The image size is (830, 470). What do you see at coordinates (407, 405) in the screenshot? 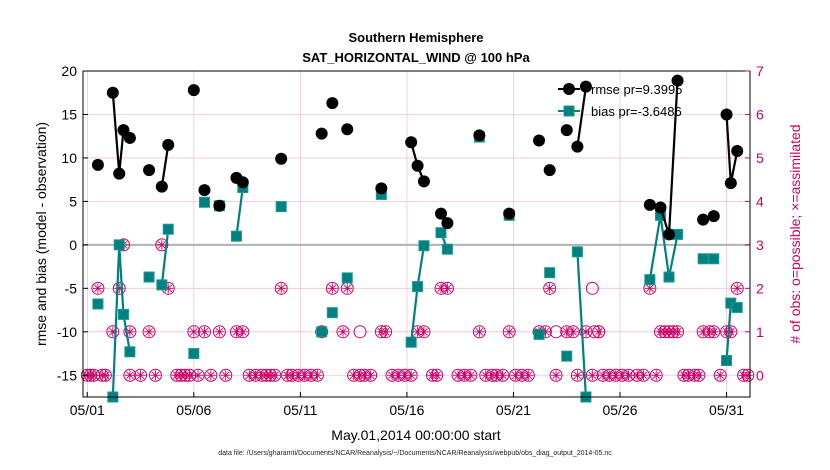
I see `x-ticks: 05/01 05/06 05/11 05/16 05/21 05/26 05/31` at bounding box center [407, 405].